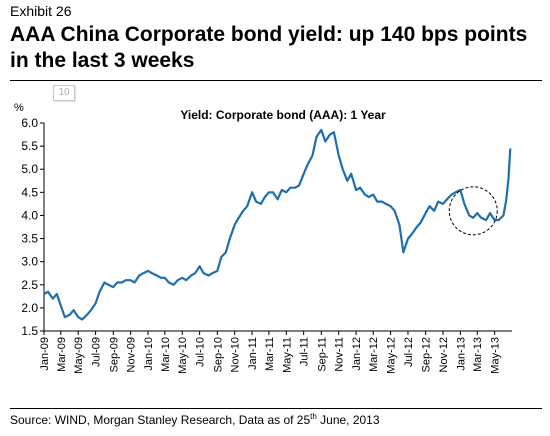  What do you see at coordinates (166, 354) in the screenshot?
I see `x-tick-label: Mar-10` at bounding box center [166, 354].